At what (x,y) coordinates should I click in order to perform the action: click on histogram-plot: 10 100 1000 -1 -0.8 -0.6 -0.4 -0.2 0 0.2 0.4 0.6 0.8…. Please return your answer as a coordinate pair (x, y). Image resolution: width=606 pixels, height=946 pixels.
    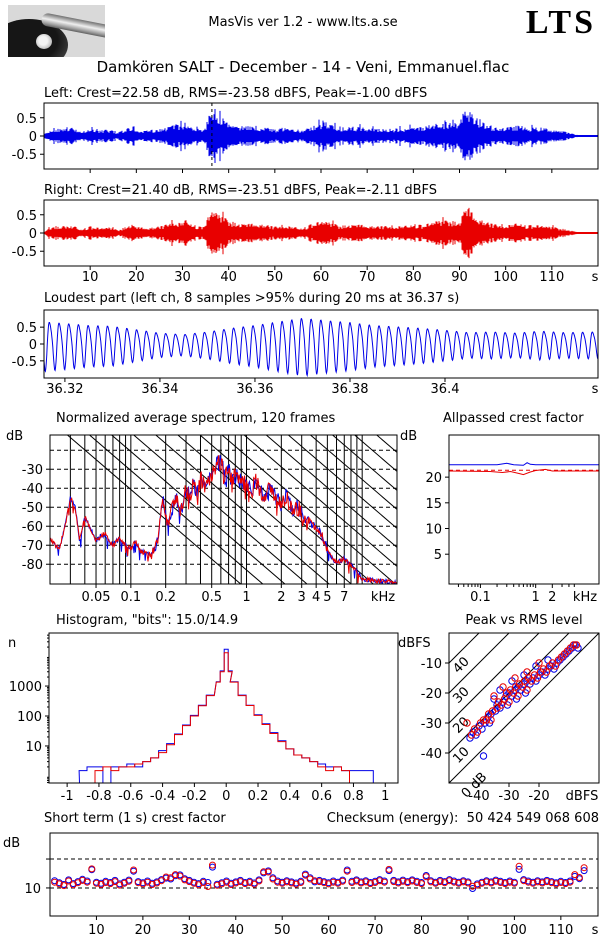
    Looking at the image, I should click on (204, 718).